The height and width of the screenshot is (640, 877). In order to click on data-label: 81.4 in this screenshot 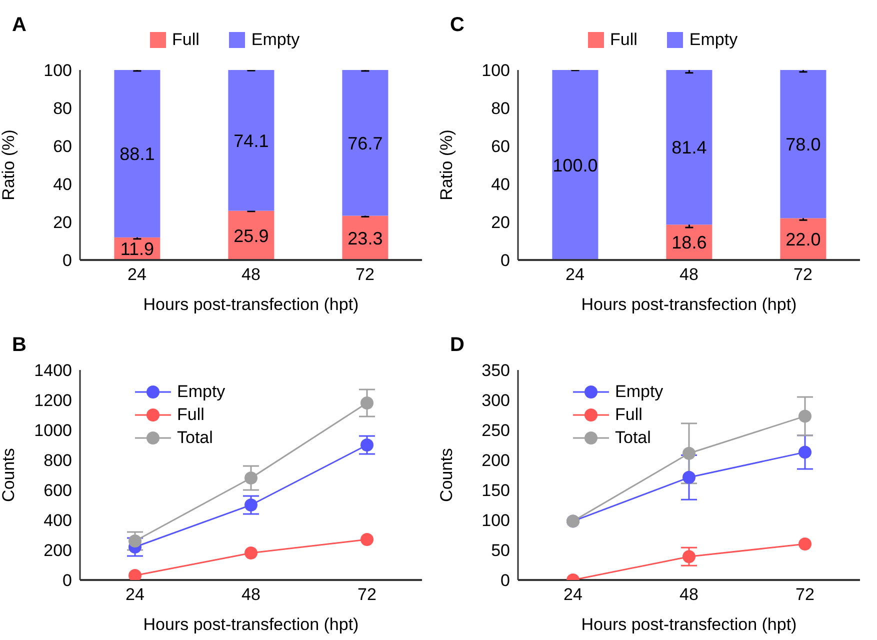, I will do `click(689, 148)`.